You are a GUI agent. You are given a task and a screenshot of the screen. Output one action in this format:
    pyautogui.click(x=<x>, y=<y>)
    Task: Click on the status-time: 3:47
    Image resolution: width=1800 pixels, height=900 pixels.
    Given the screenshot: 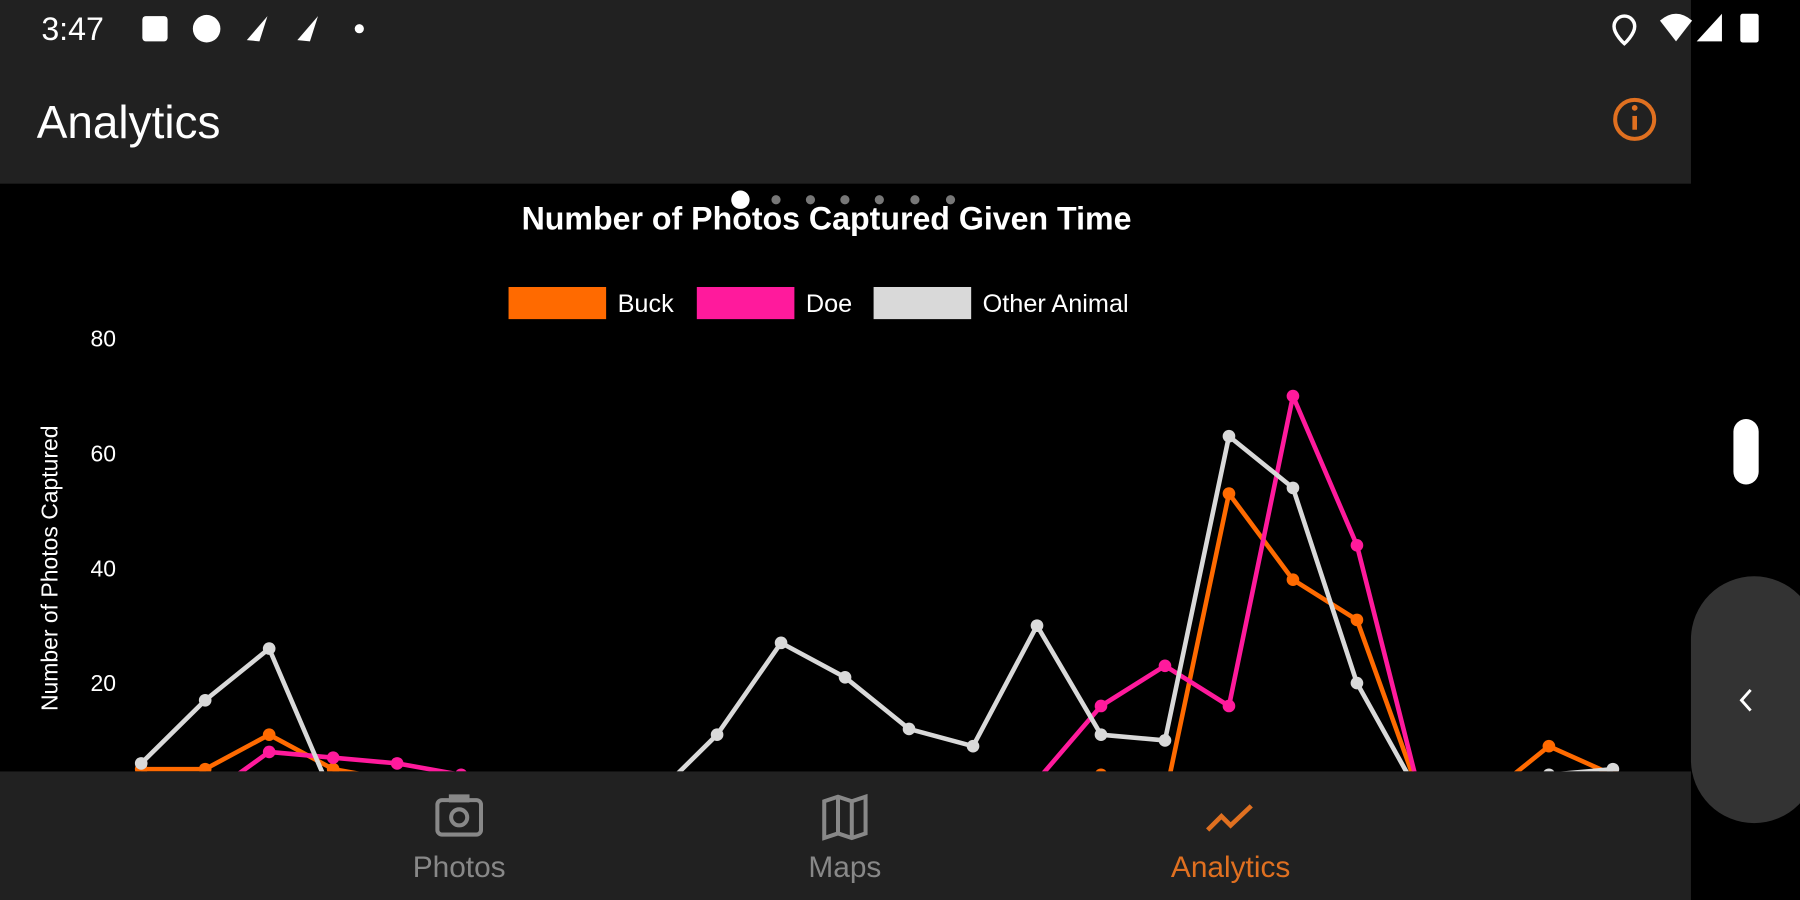 What is the action you would take?
    pyautogui.click(x=72, y=29)
    